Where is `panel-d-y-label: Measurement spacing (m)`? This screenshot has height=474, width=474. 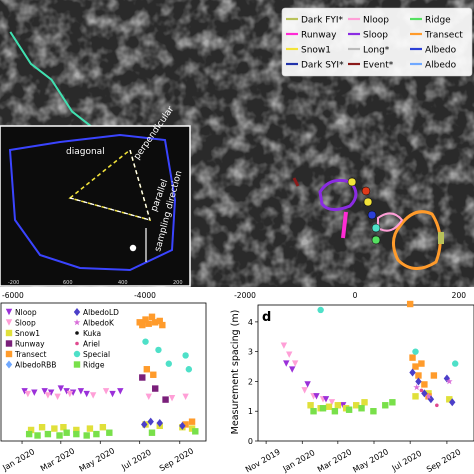
panel-d-y-label: Measurement spacing (m) is located at coordinates (235, 372).